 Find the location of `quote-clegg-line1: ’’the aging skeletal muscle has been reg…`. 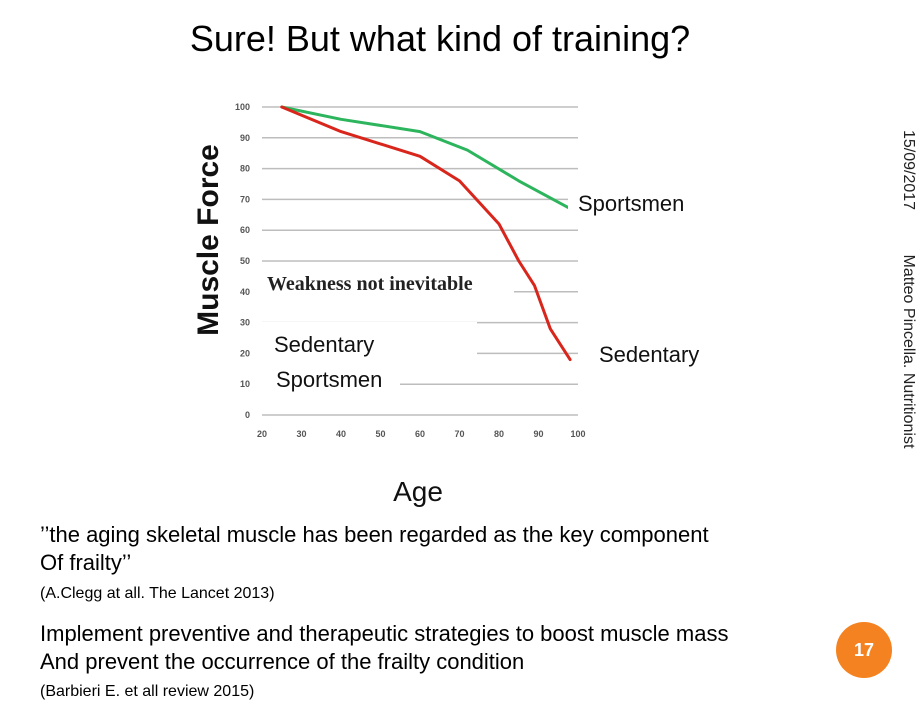

quote-clegg-line1: ’’the aging skeletal muscle has been reg… is located at coordinates (374, 534).